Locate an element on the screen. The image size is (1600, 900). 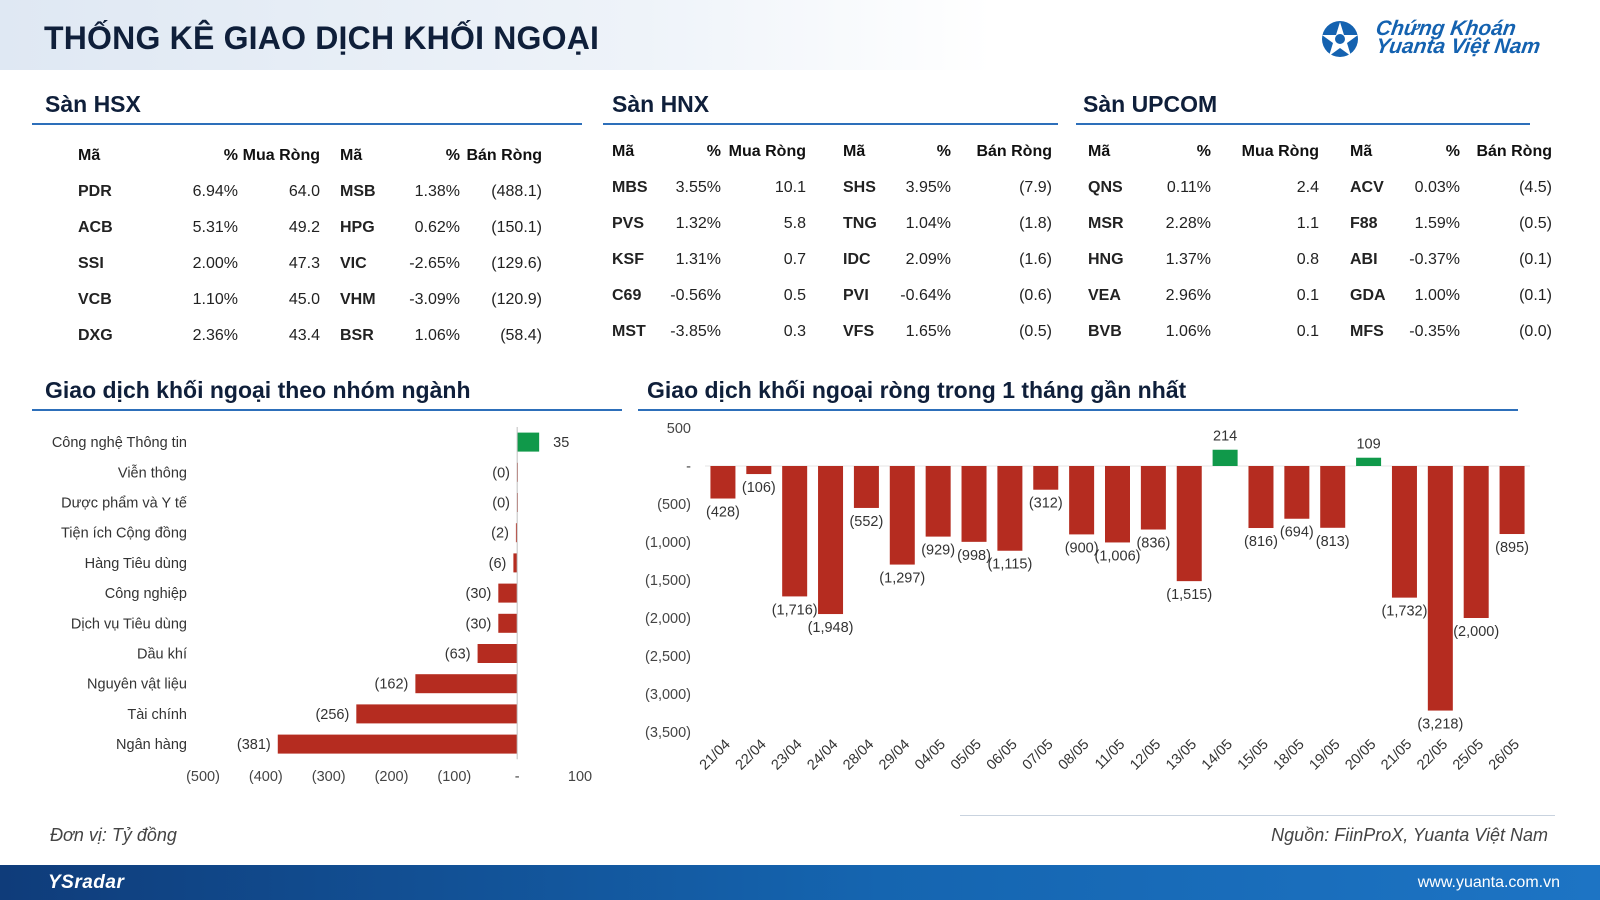
sell-value: (0.0) is located at coordinates (1535, 331).